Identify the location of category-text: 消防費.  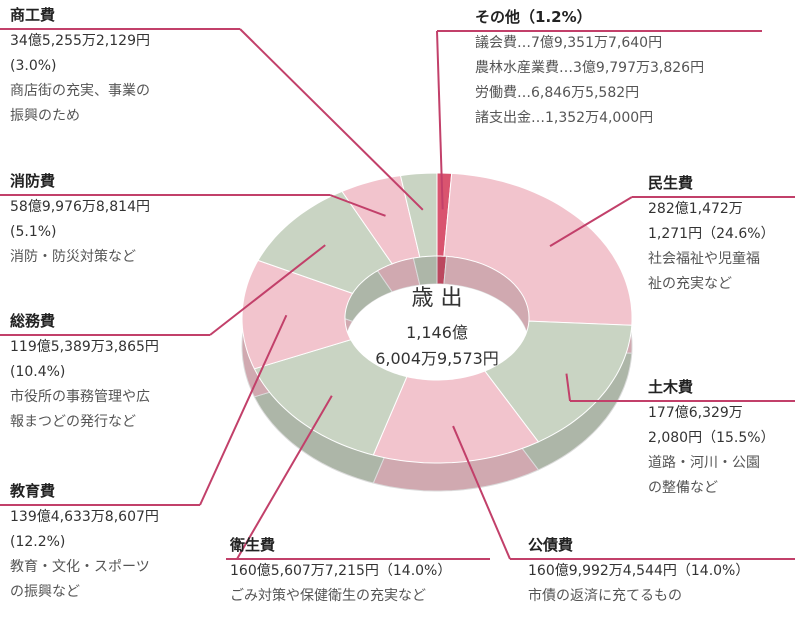
(32, 181).